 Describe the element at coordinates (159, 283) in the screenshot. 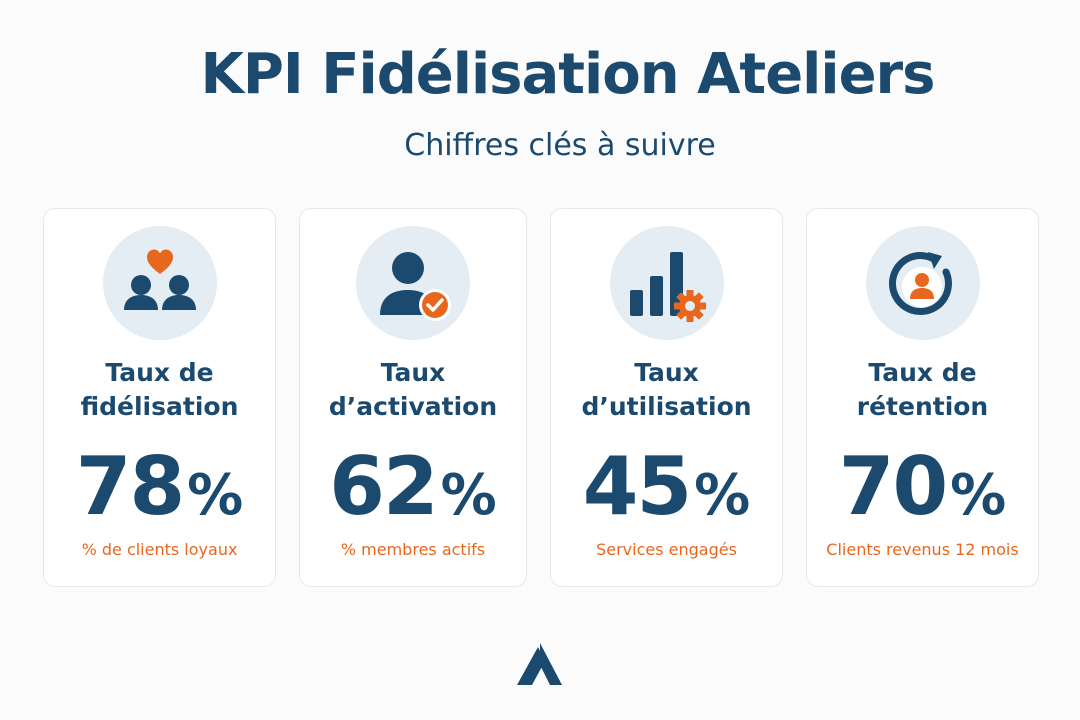

I see `two-users-heart-icon` at that location.